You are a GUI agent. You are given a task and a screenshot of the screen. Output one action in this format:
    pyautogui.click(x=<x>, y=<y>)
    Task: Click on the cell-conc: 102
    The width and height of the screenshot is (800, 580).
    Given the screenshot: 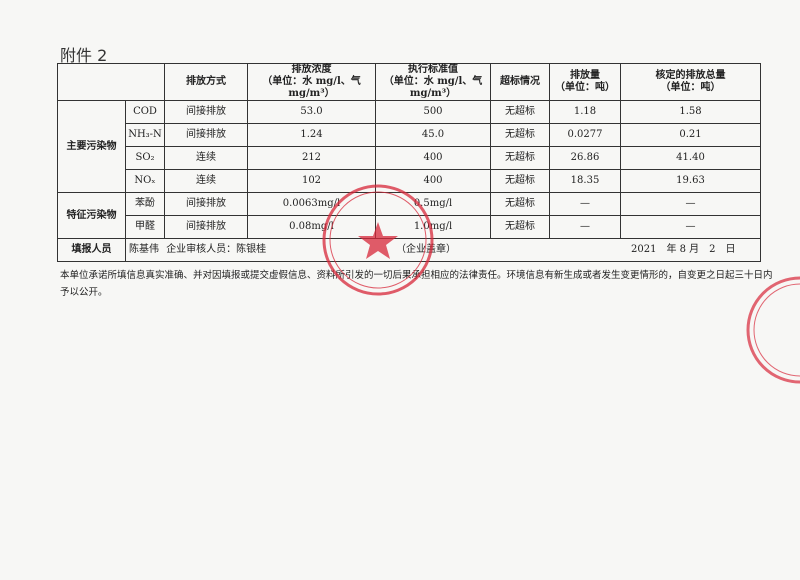 What is the action you would take?
    pyautogui.click(x=311, y=181)
    